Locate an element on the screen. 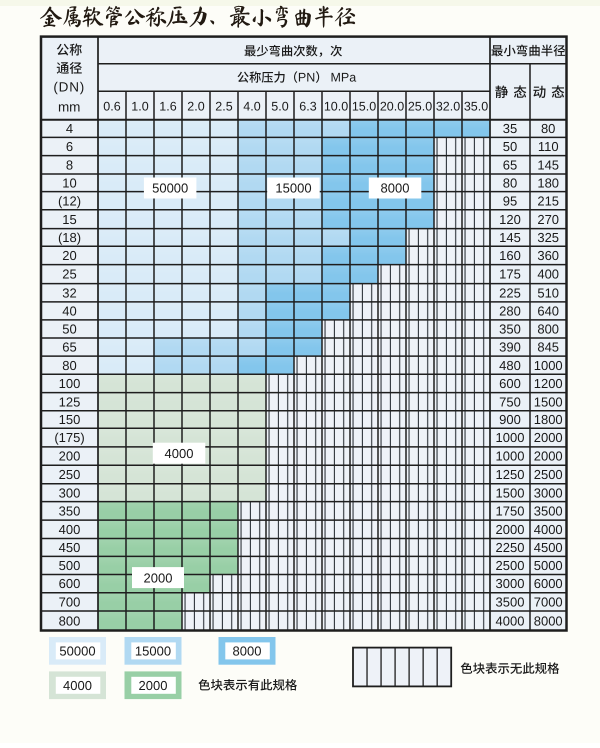 This screenshot has height=748, width=600. svg-text: 4 is located at coordinates (69, 128).